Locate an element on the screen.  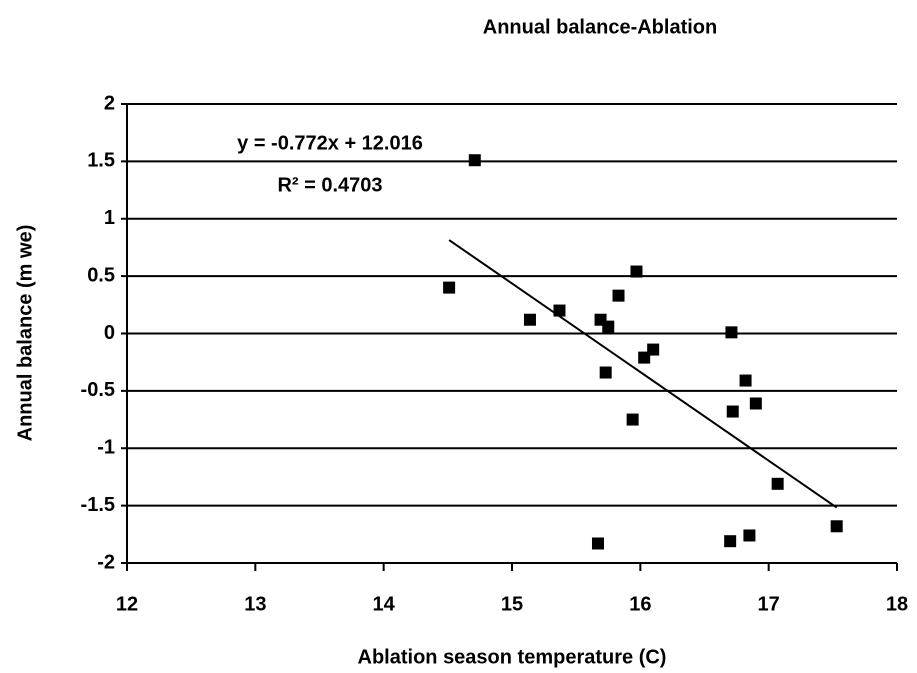
x-tick-label: 12 is located at coordinates (127, 604).